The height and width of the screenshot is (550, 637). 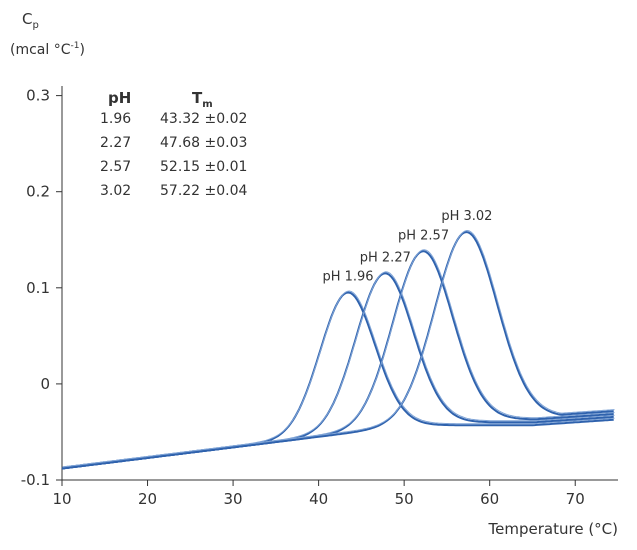 I want to click on x-tick-label: 70, so click(x=575, y=499).